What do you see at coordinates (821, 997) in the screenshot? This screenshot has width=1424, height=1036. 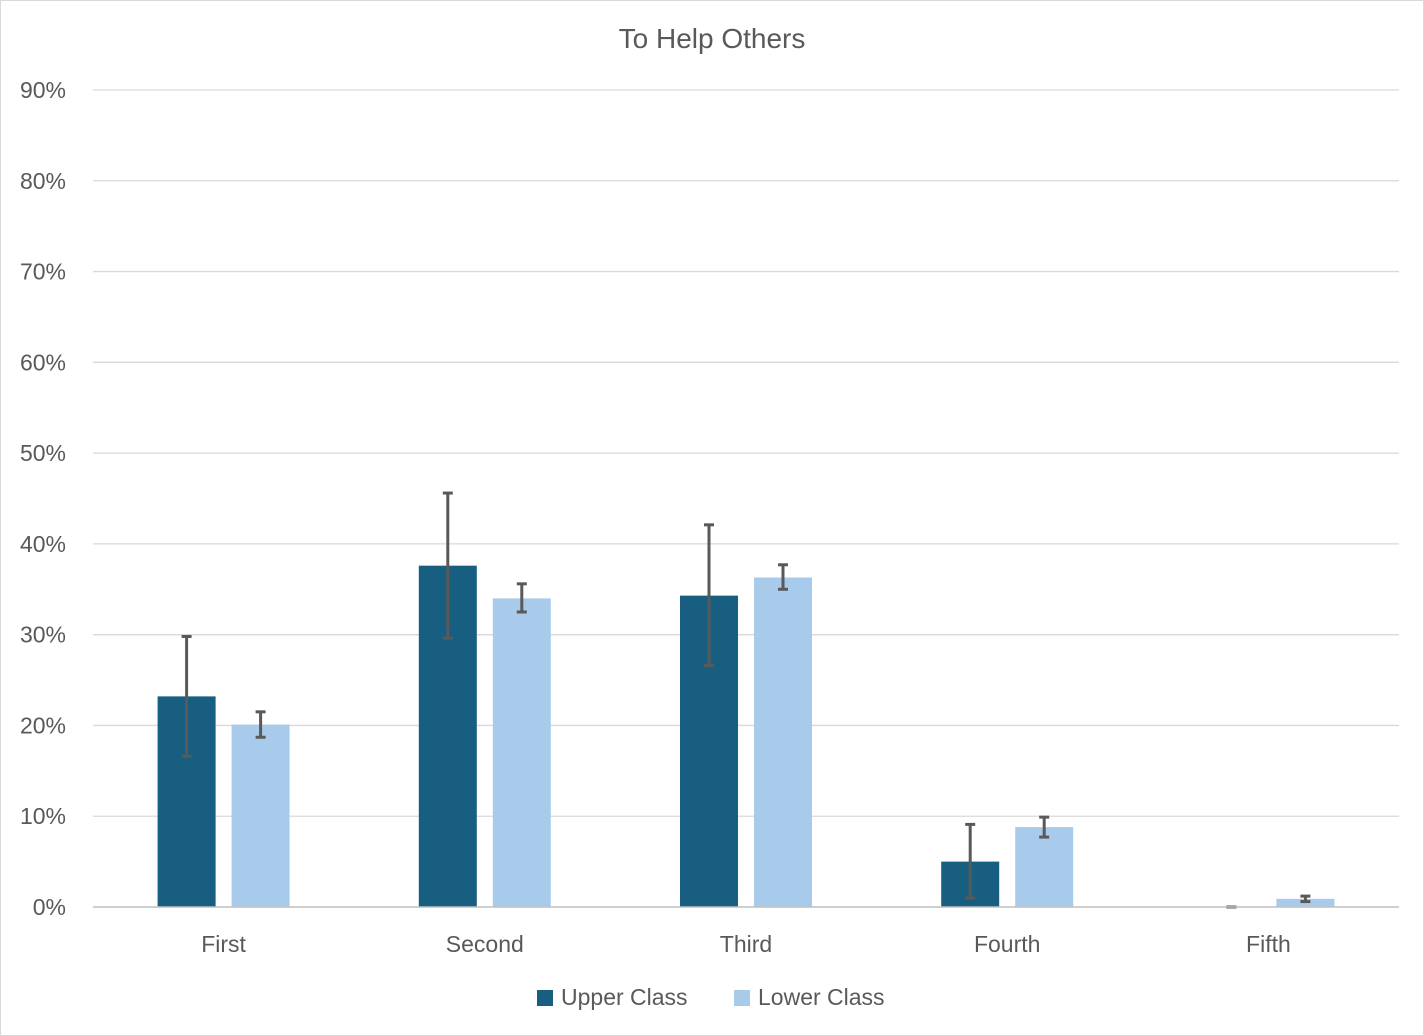 I see `legend-label: Lower Class` at bounding box center [821, 997].